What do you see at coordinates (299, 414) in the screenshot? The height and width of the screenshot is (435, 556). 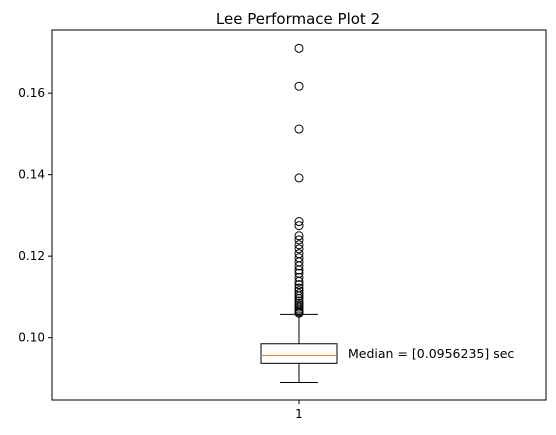 I see `x-tick-label: 1` at bounding box center [299, 414].